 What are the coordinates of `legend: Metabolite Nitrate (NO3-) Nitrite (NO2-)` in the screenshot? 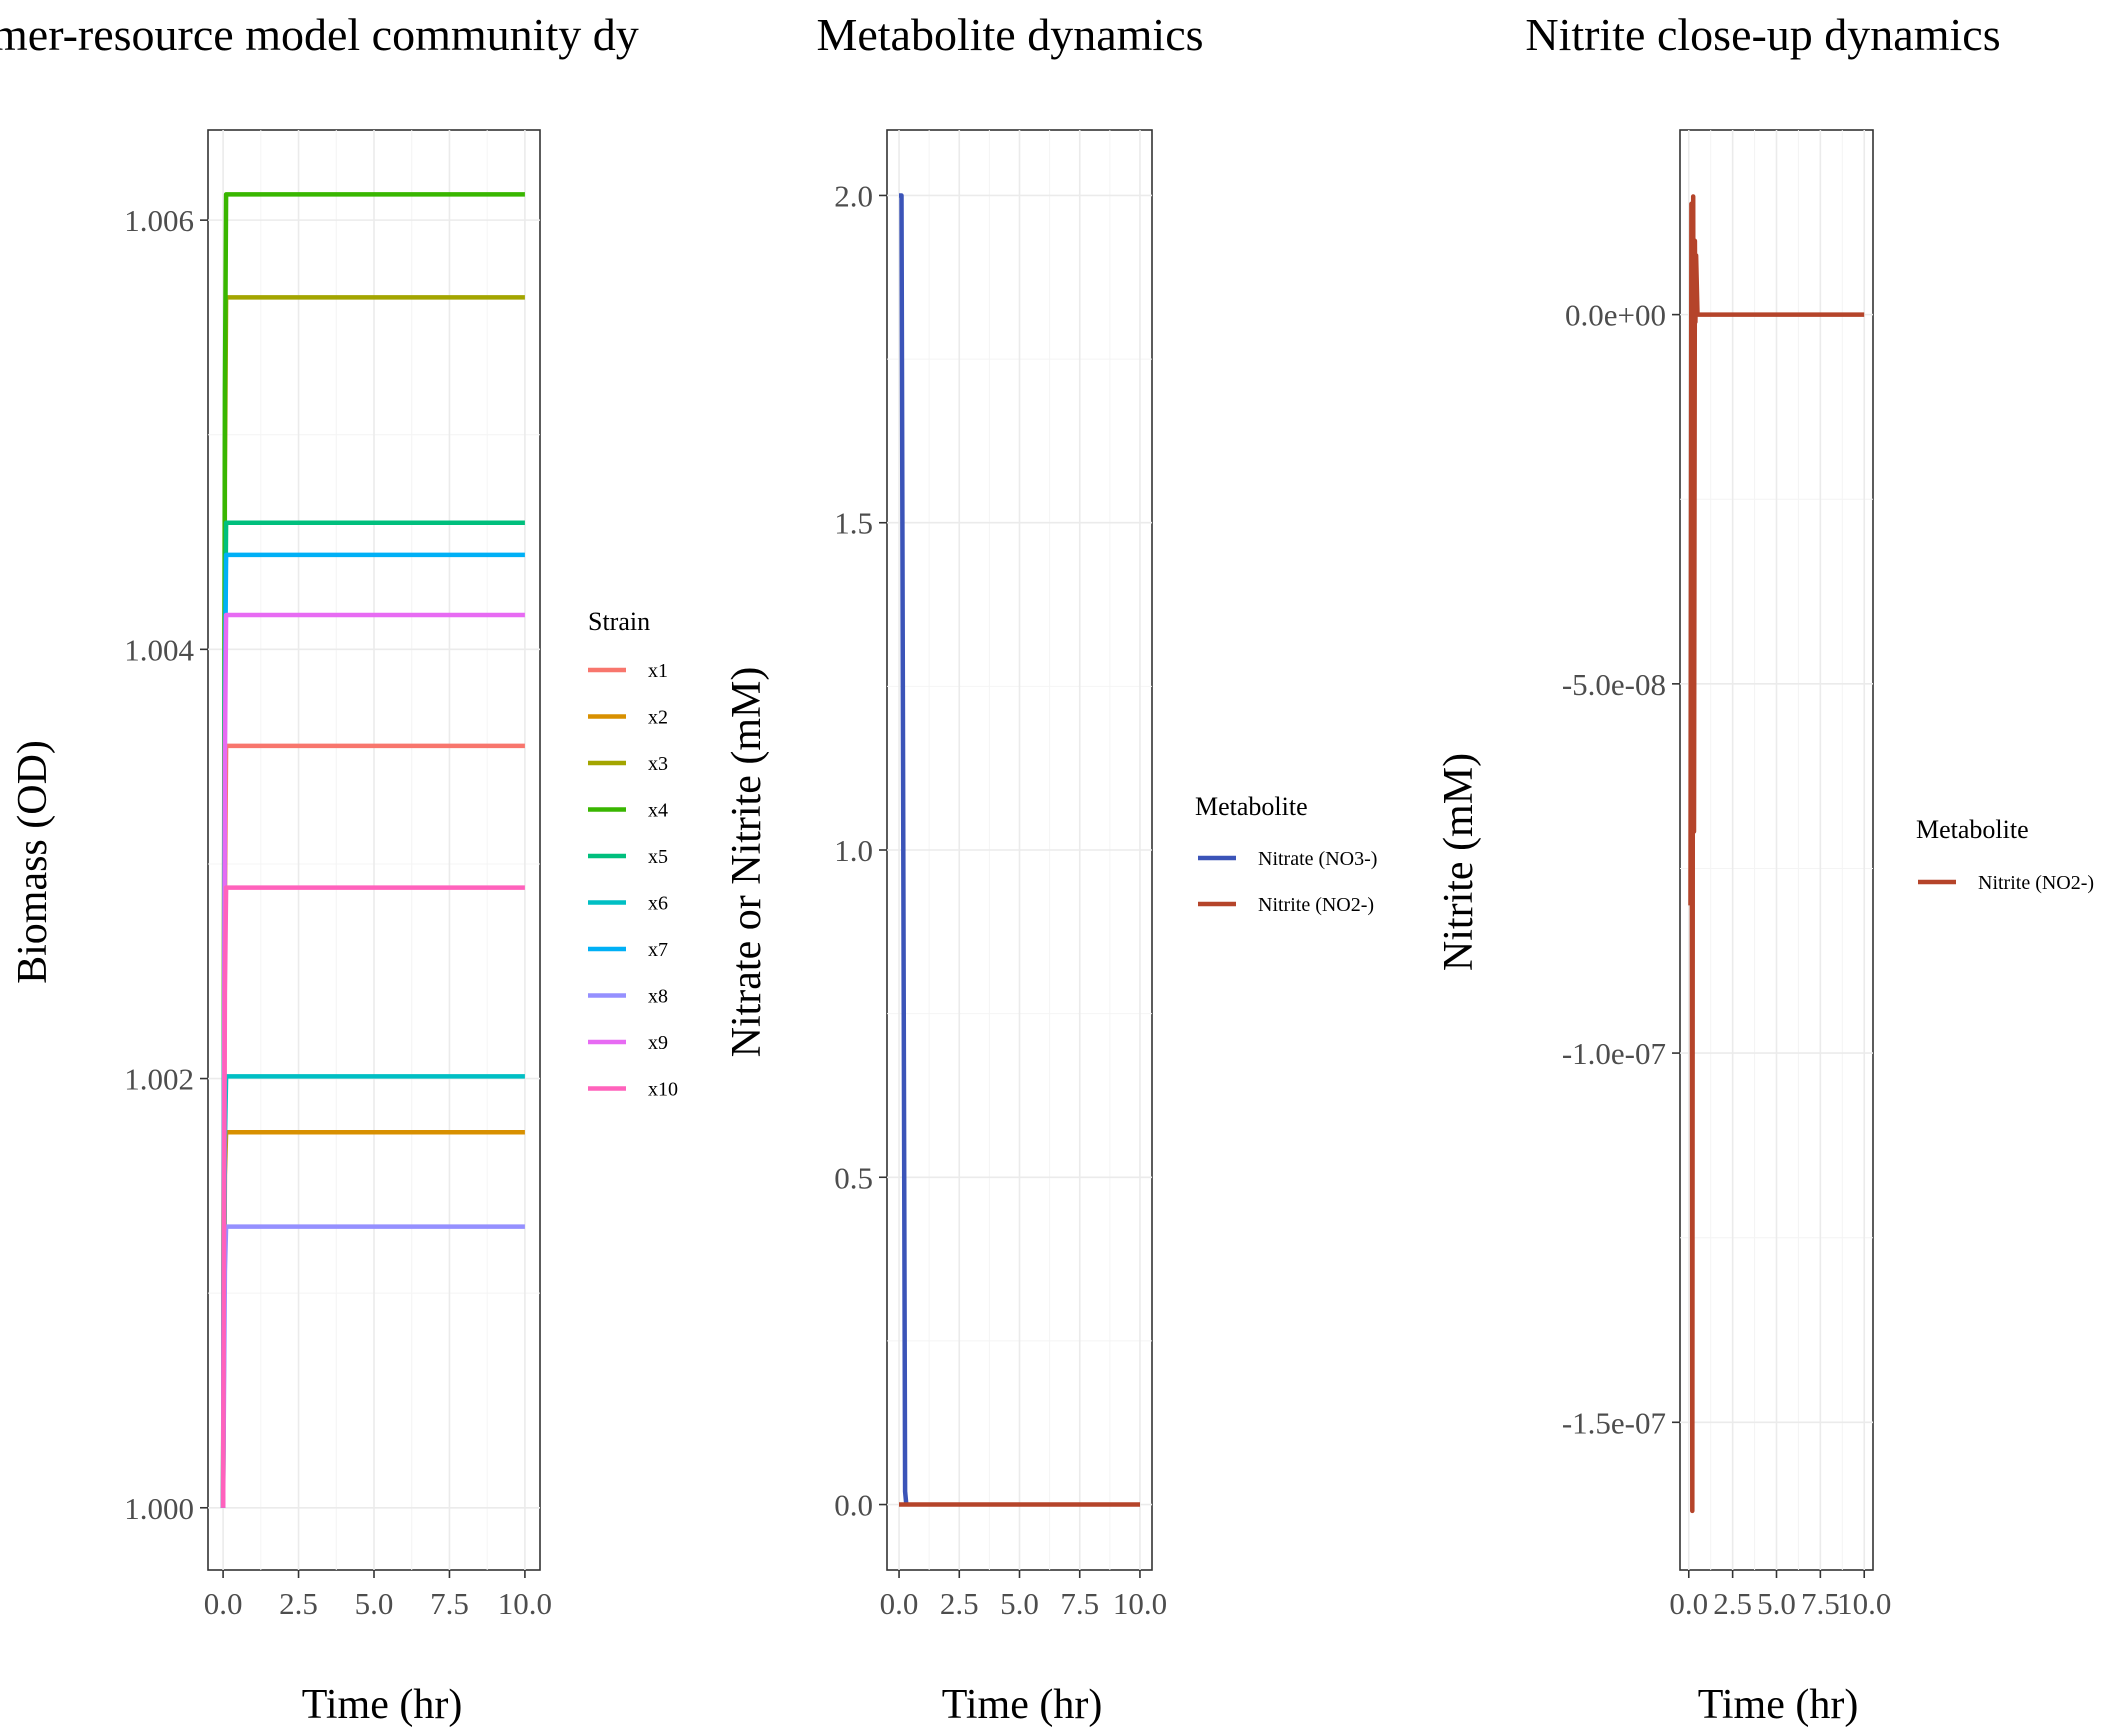 It's located at (1286, 854).